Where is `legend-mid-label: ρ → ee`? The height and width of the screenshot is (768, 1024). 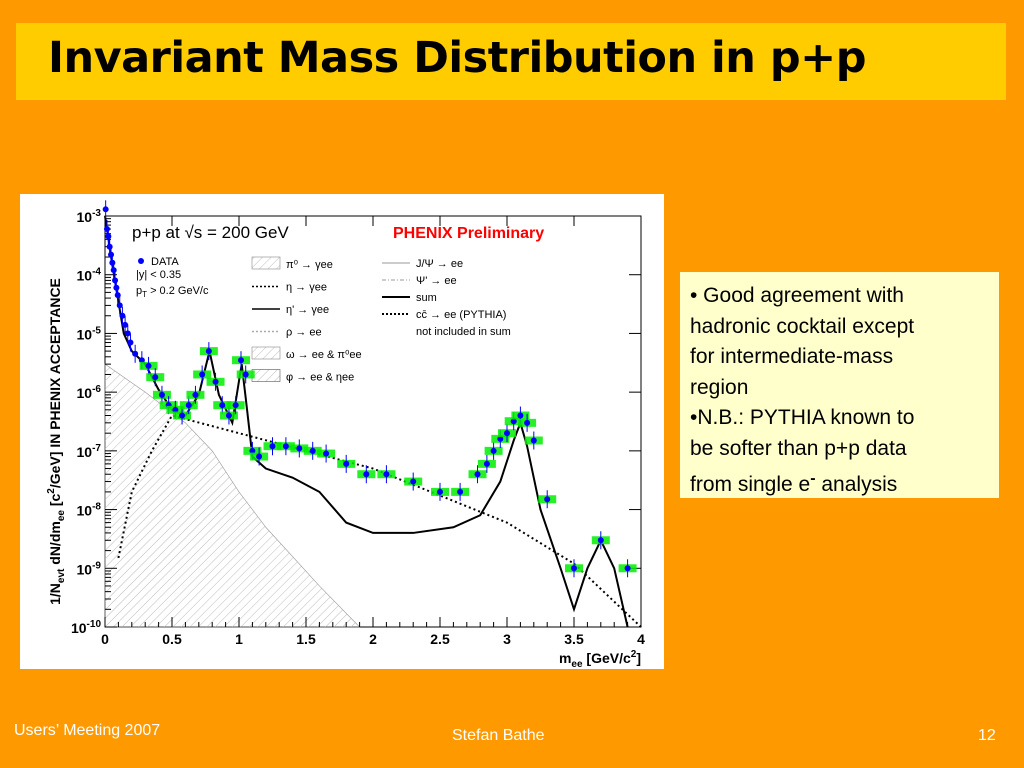
legend-mid-label: ρ → ee is located at coordinates (304, 333).